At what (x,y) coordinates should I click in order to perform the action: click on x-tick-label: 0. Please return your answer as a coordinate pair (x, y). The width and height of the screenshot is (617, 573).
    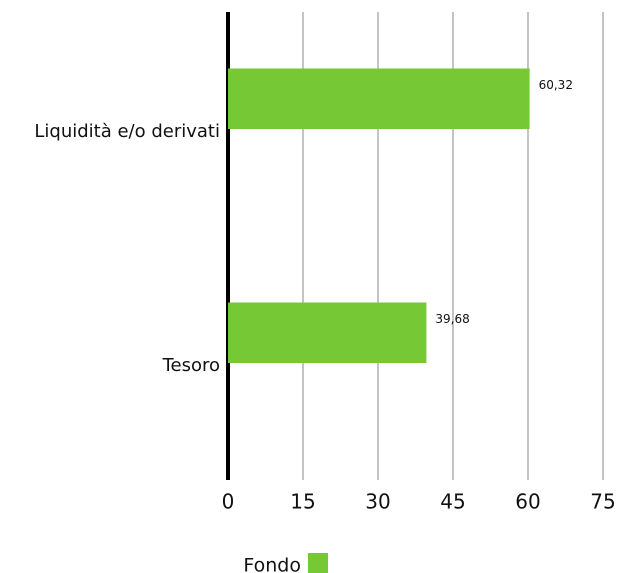
    Looking at the image, I should click on (228, 502).